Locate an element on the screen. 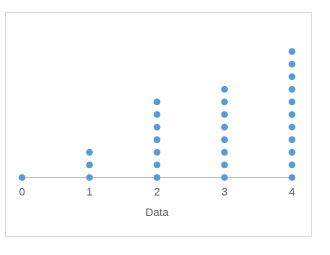  x-axis-label: Data is located at coordinates (157, 213).